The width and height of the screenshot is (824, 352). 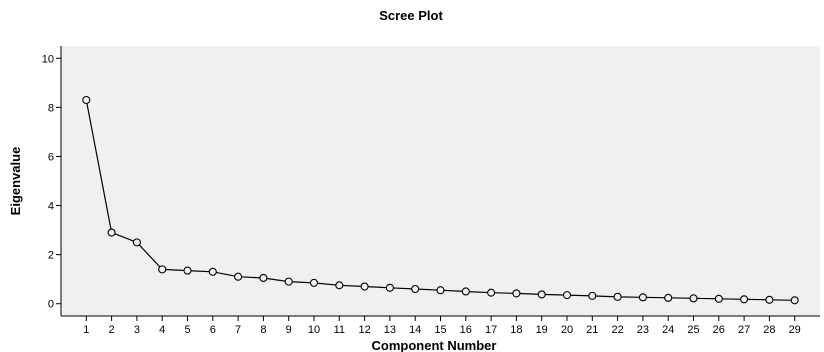 What do you see at coordinates (668, 330) in the screenshot?
I see `x-tick-label: 24` at bounding box center [668, 330].